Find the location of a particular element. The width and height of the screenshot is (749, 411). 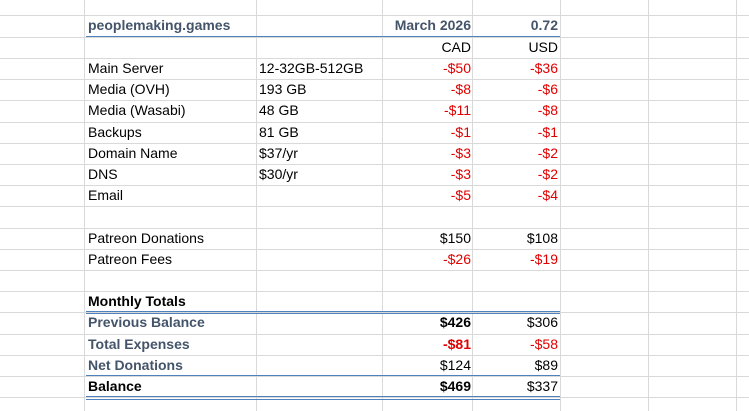

expense-label-cell: Backups is located at coordinates (115, 132).